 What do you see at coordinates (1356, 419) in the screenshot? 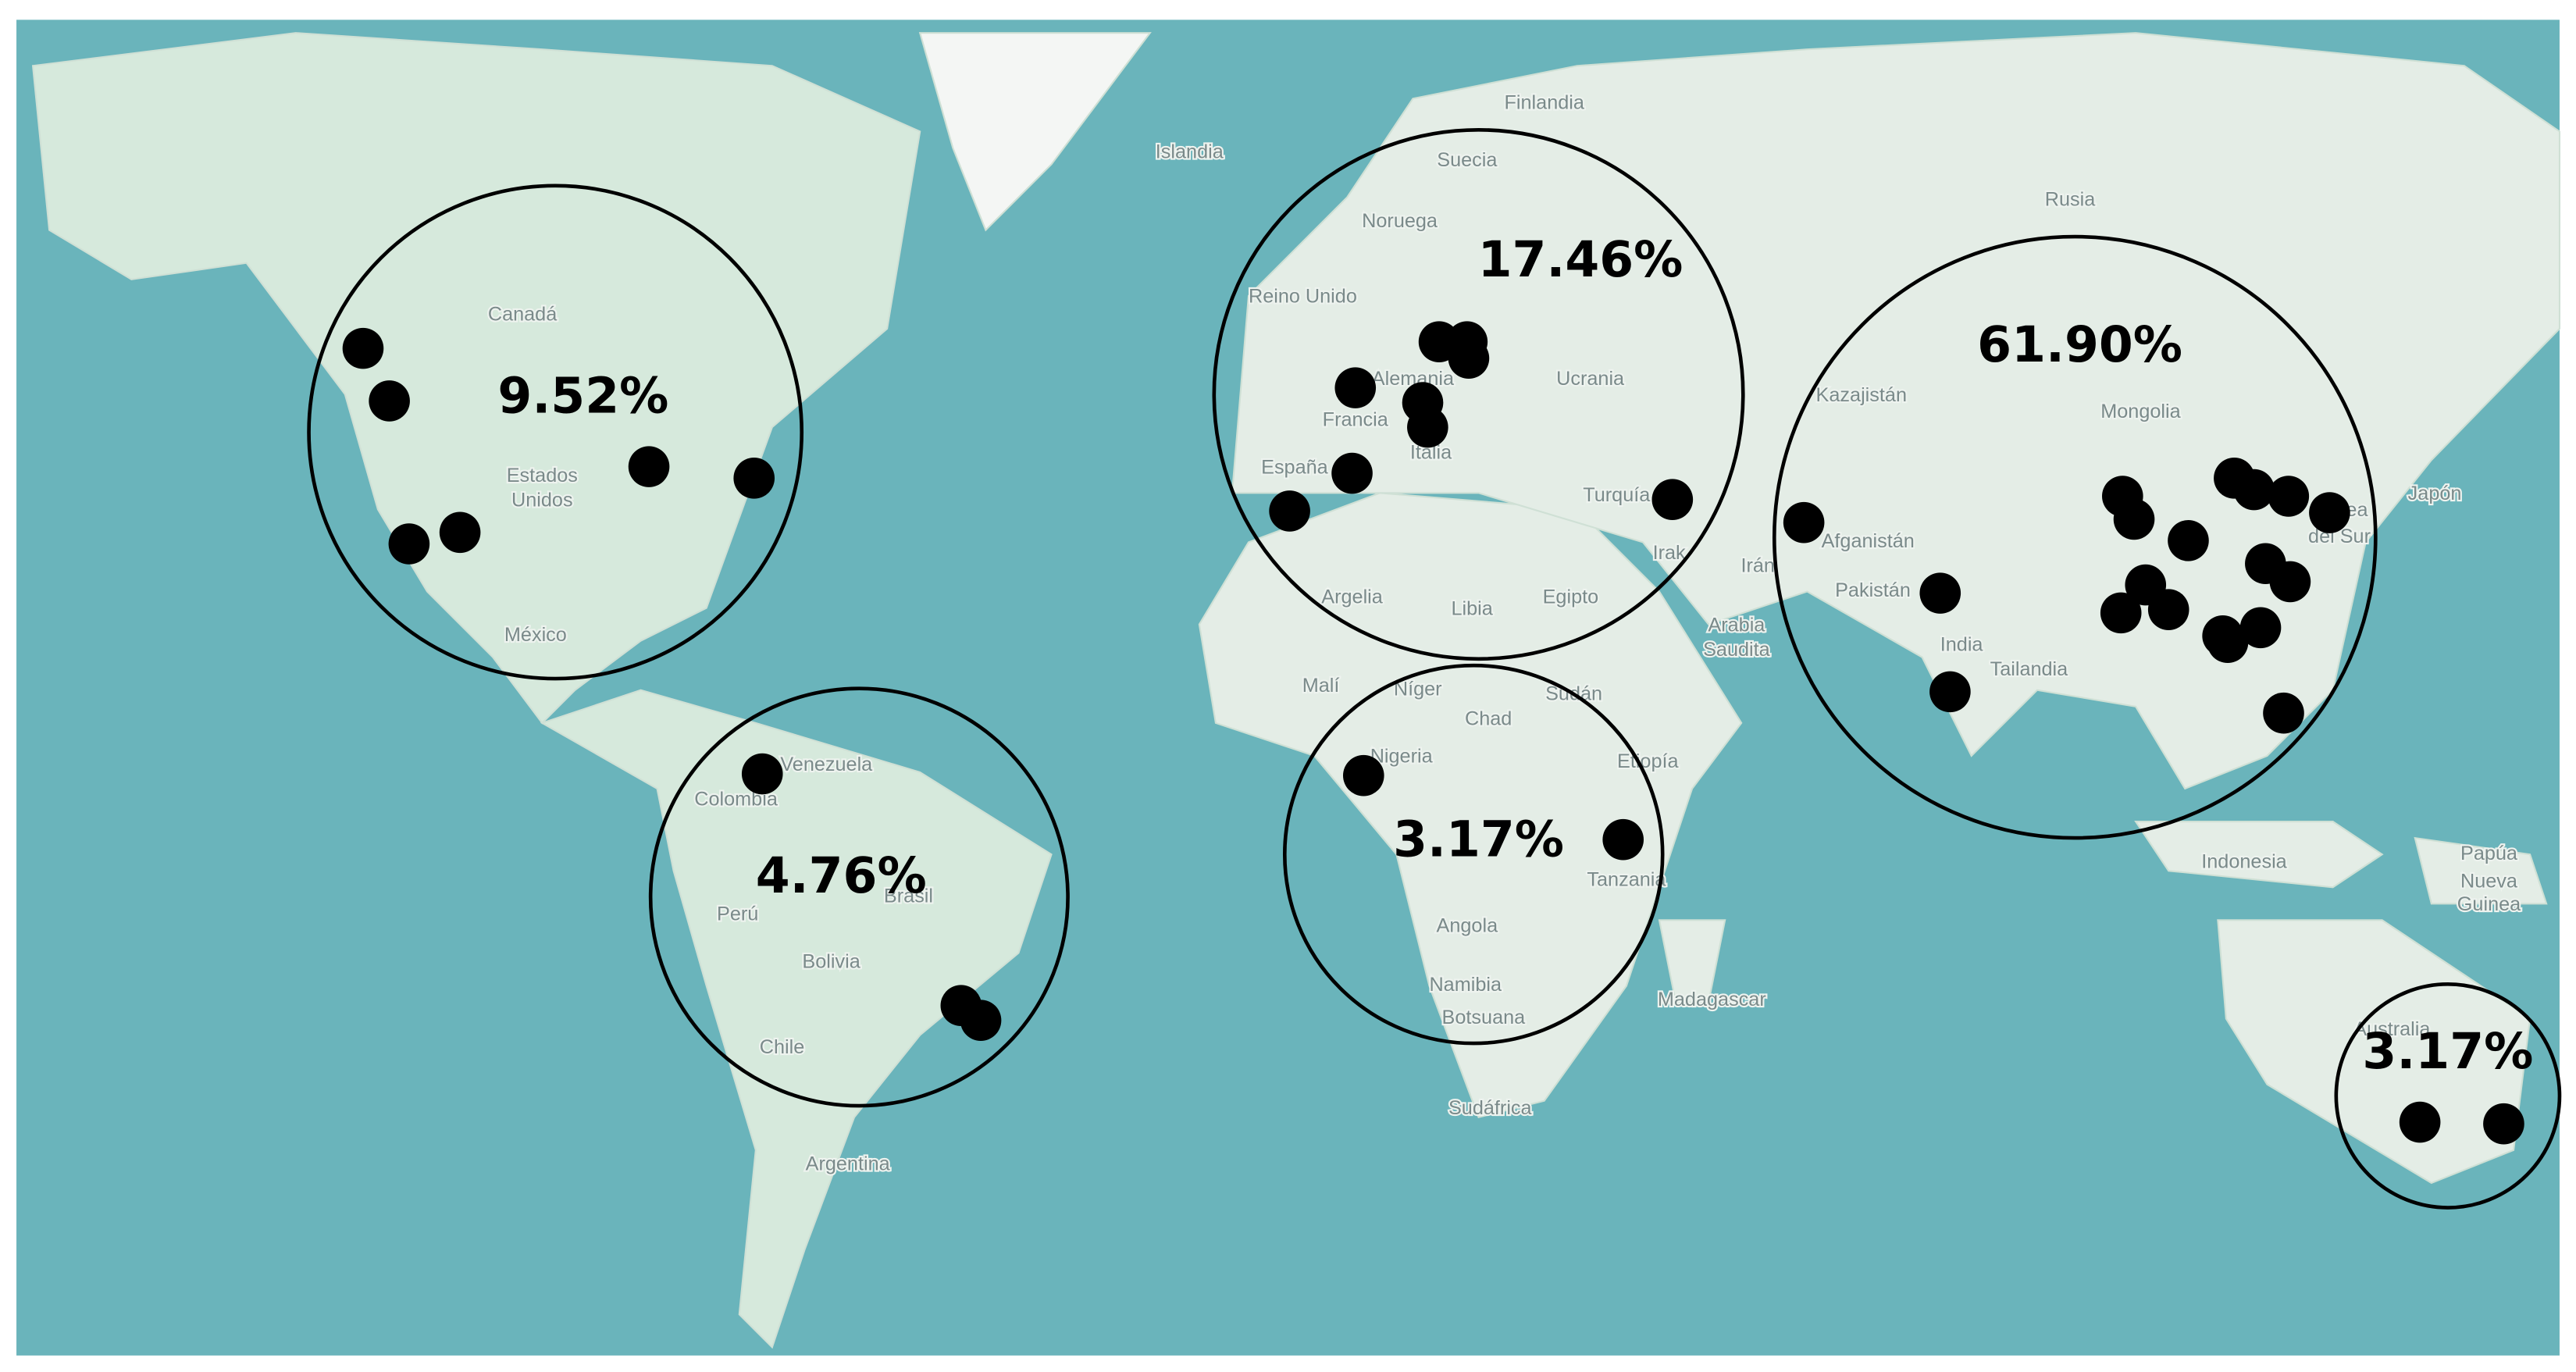
I see `map-label: Francia` at bounding box center [1356, 419].